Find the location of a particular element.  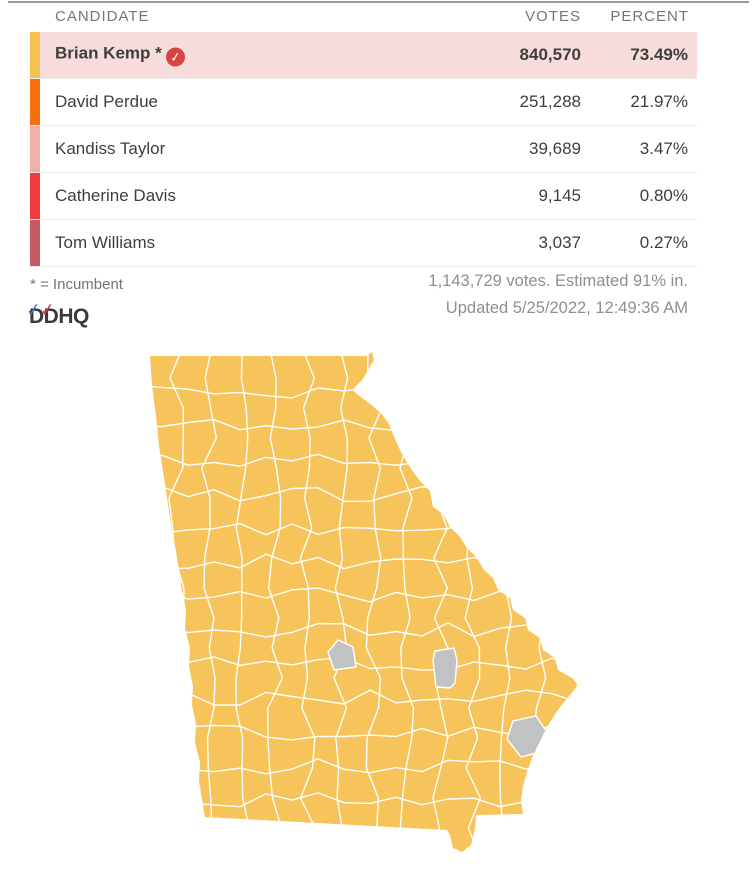

candidate-name: David Perdue is located at coordinates (107, 101).